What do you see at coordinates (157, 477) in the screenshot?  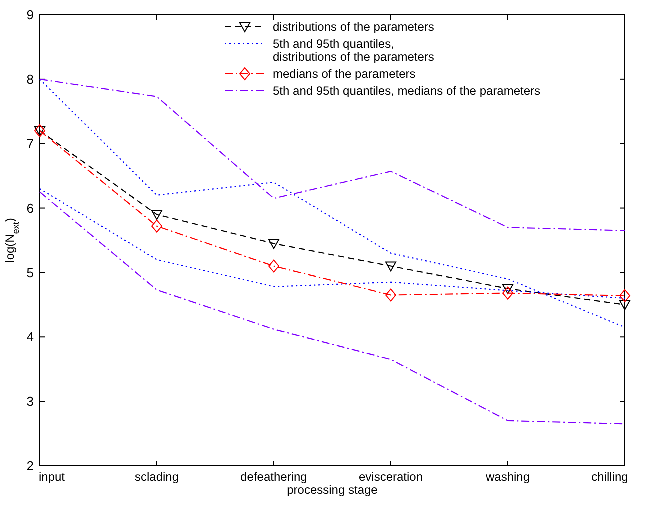 I see `x-tick-label: sclading` at bounding box center [157, 477].